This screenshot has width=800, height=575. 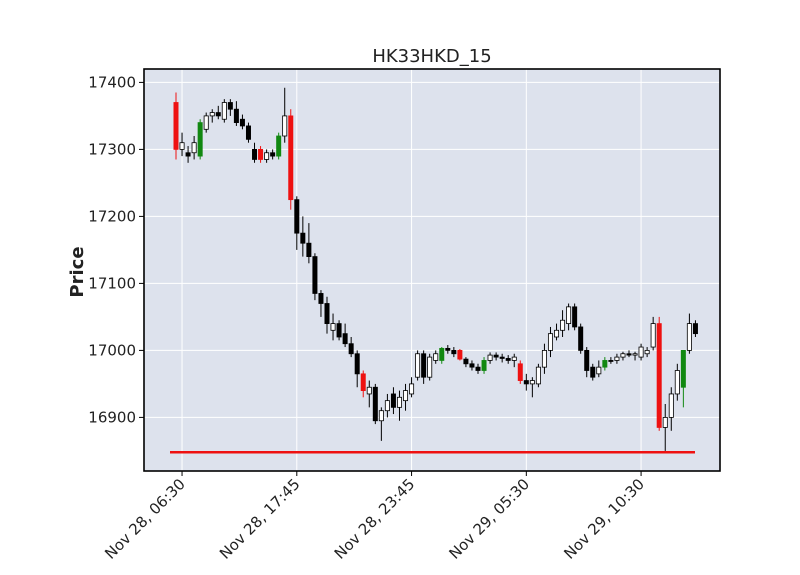 What do you see at coordinates (375, 519) in the screenshot?
I see `x-tick-label: Nov 28, 23:45` at bounding box center [375, 519].